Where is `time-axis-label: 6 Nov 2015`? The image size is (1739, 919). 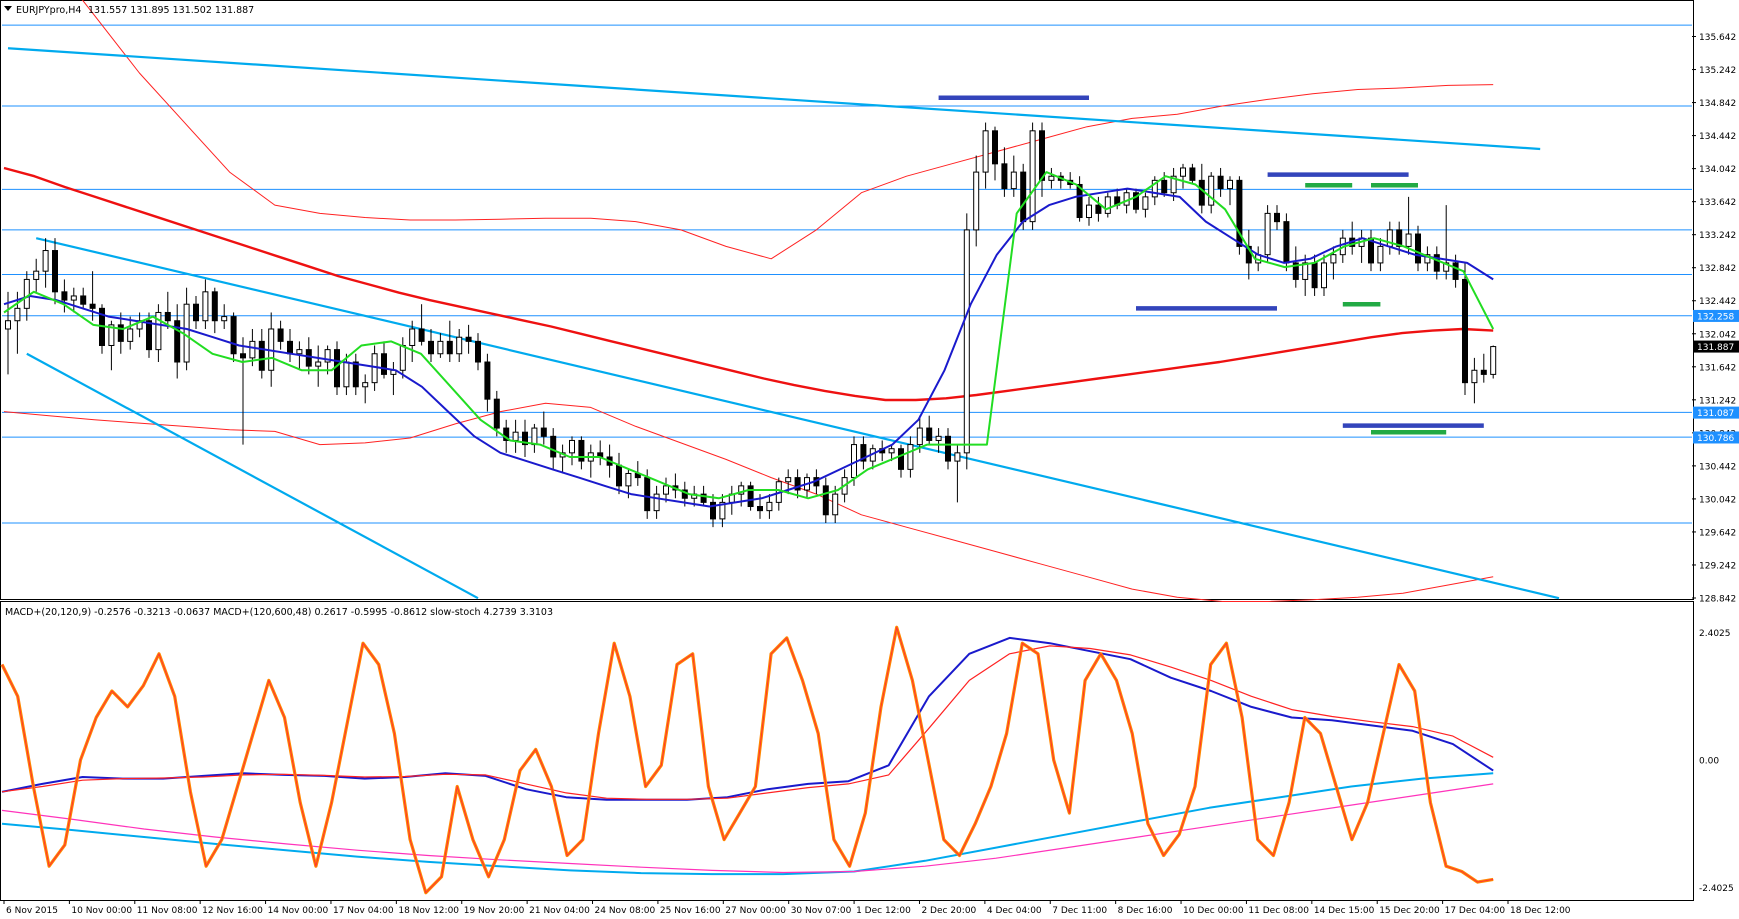
time-axis-label: 6 Nov 2015 is located at coordinates (32, 911).